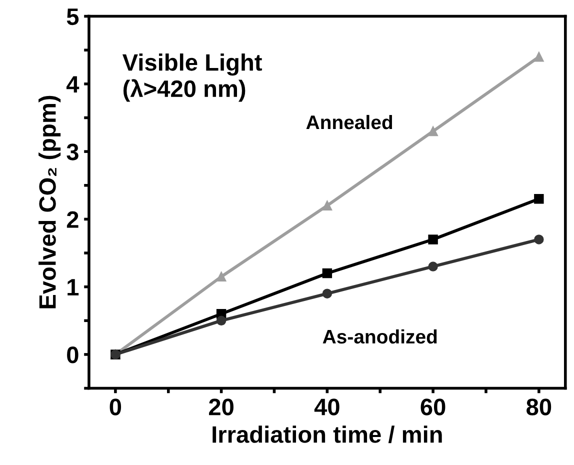  I want to click on x-tick-label: 80, so click(539, 407).